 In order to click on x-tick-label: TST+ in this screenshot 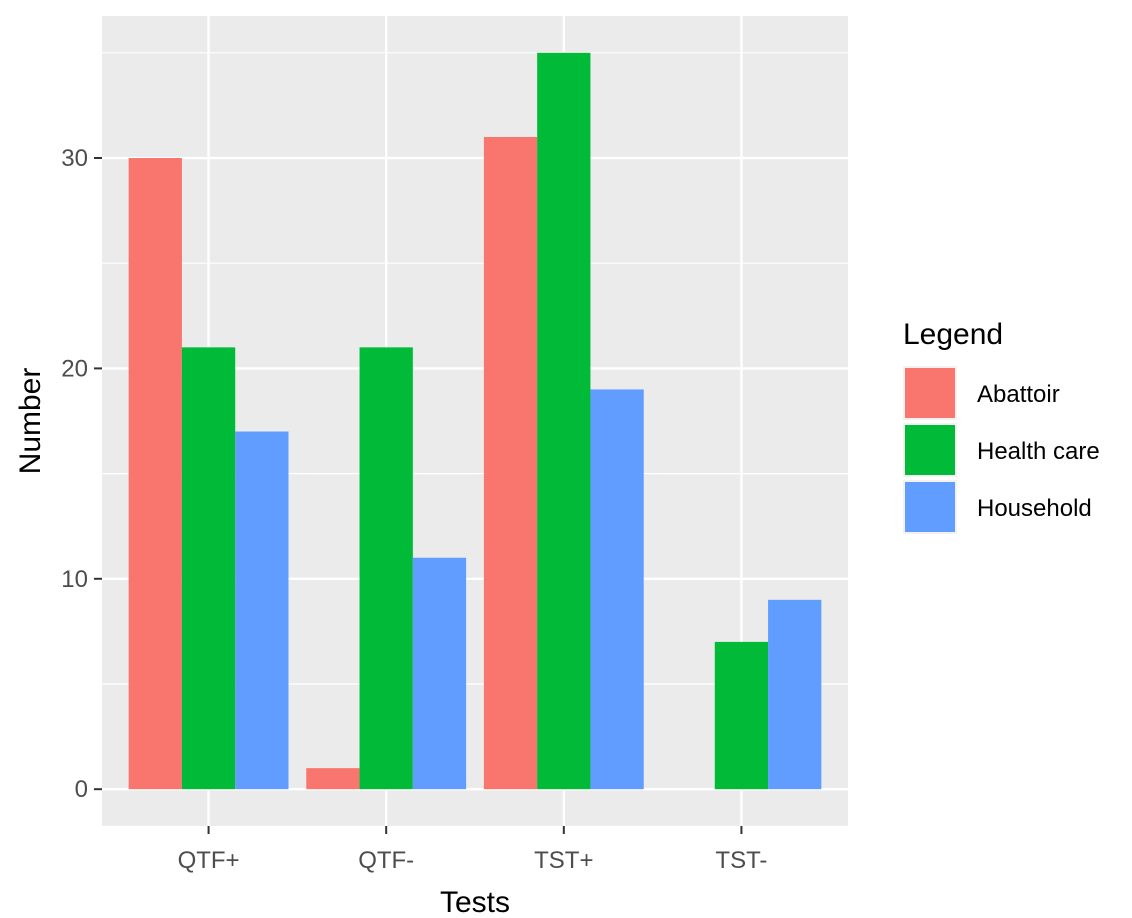, I will do `click(563, 860)`.